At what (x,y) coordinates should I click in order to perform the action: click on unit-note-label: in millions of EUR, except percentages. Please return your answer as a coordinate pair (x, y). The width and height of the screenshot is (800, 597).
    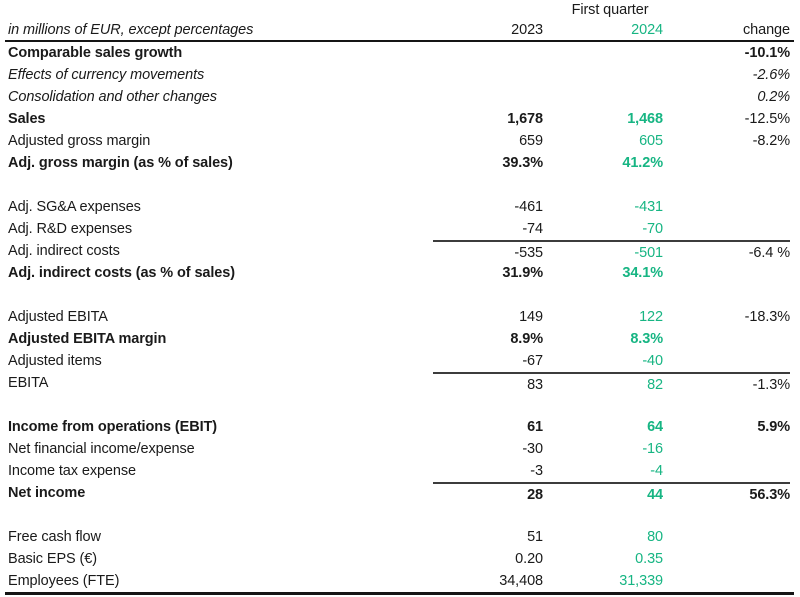
    Looking at the image, I should click on (131, 30).